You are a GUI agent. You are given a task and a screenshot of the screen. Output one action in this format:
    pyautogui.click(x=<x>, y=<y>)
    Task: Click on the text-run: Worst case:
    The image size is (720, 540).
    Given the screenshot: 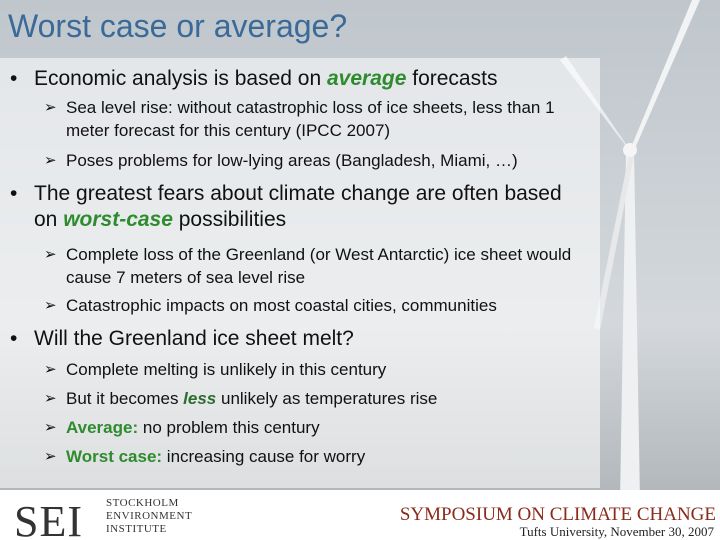 What is the action you would take?
    pyautogui.click(x=114, y=456)
    